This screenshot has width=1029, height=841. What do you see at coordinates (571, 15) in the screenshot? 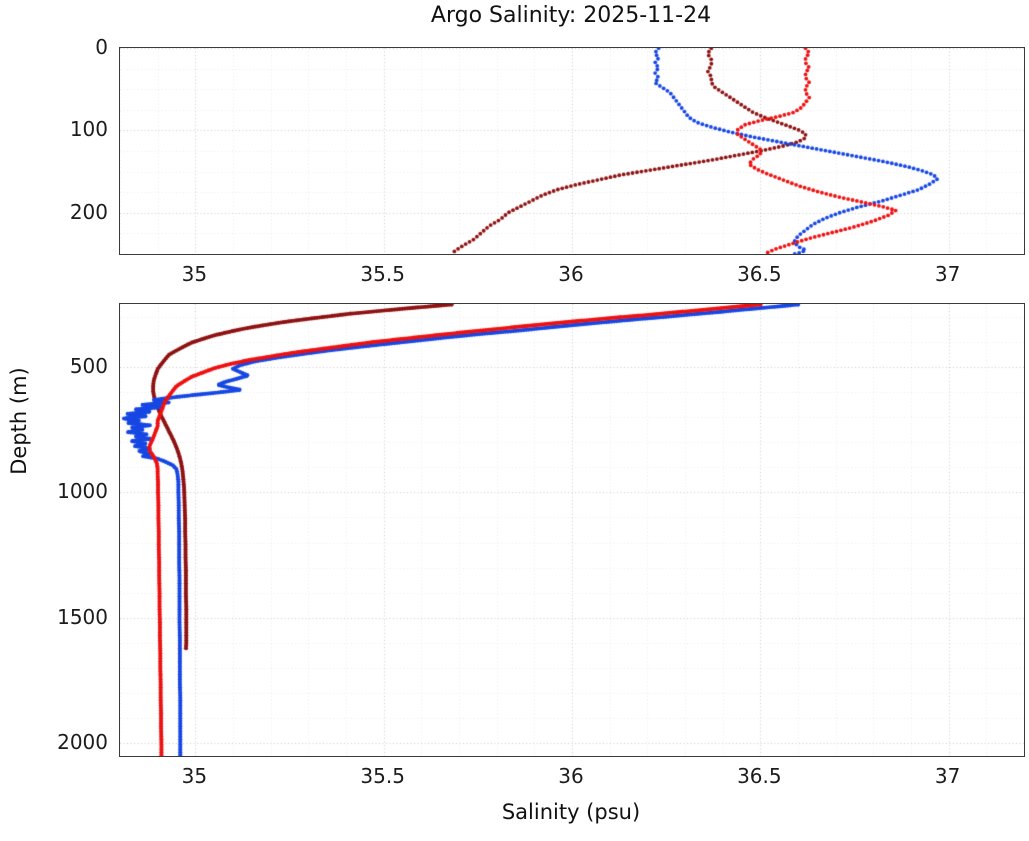
I see `chart-title: Argo Salinity: 2025-11-24` at bounding box center [571, 15].